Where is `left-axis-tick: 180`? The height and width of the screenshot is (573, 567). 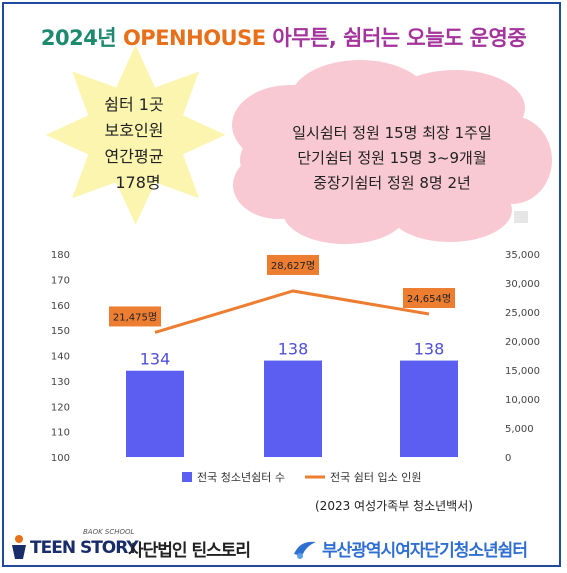 left-axis-tick: 180 is located at coordinates (60, 255).